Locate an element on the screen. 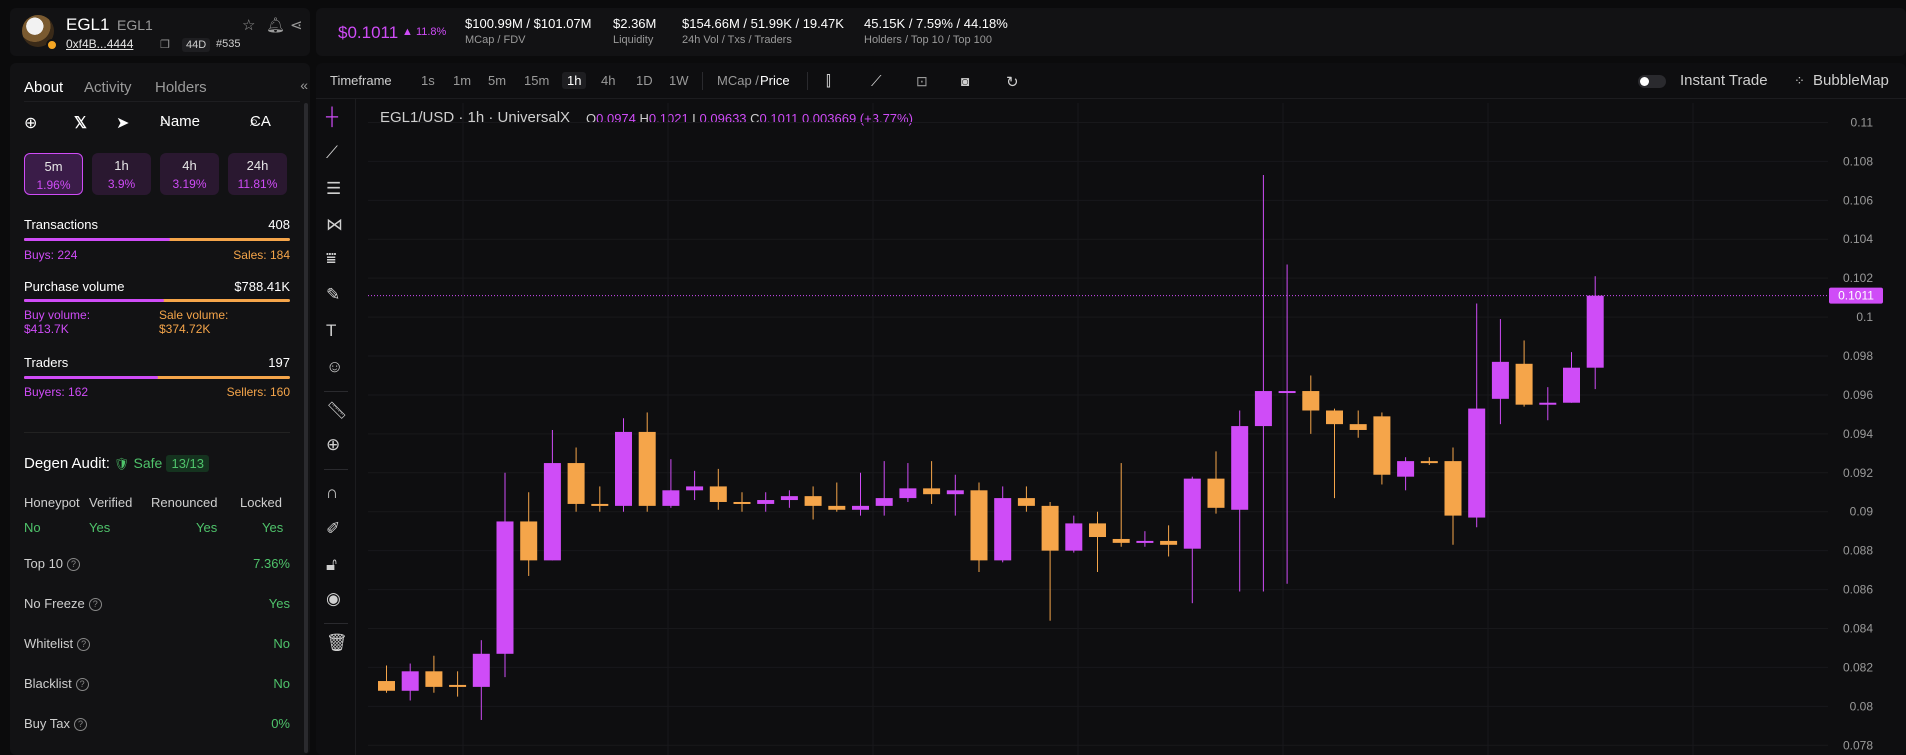 Image resolution: width=1906 pixels, height=755 pixels. bell-icon: 🔔︎ is located at coordinates (276, 25).